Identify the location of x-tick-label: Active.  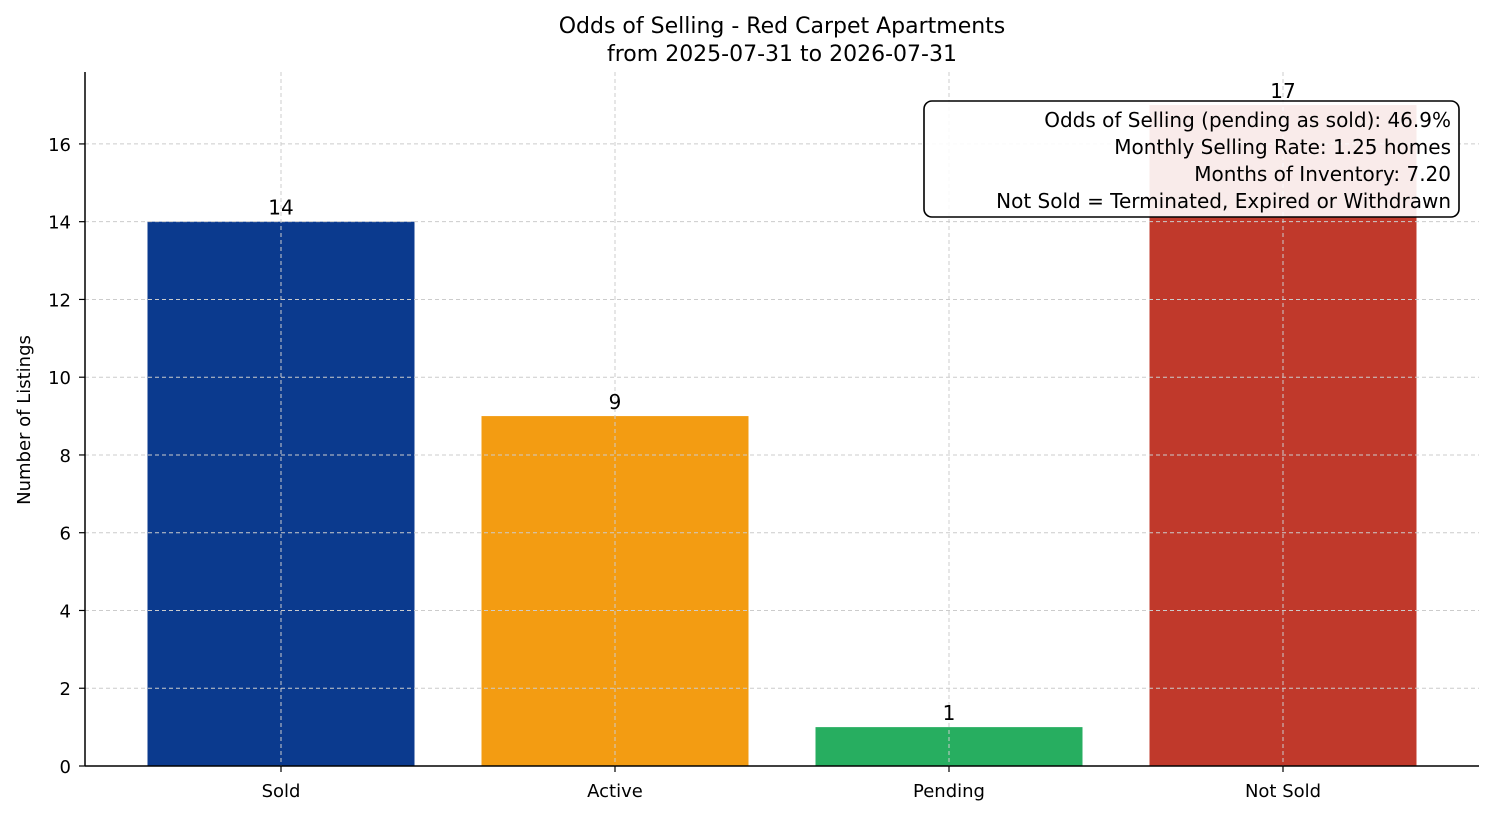
(615, 791).